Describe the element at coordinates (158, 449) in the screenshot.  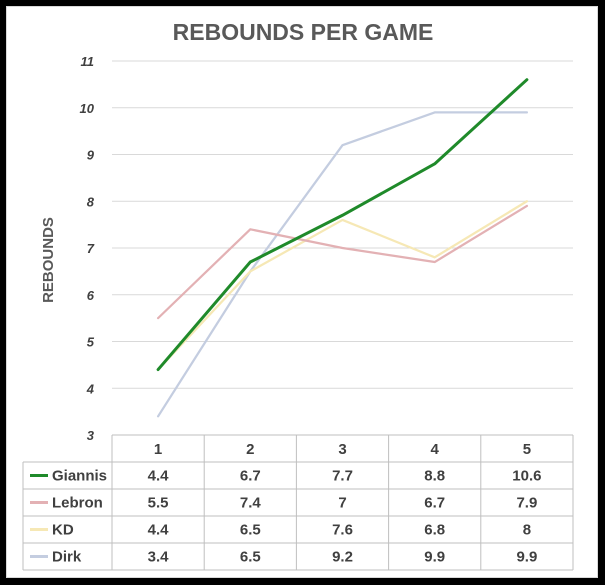
I see `x-tick-label: 1` at that location.